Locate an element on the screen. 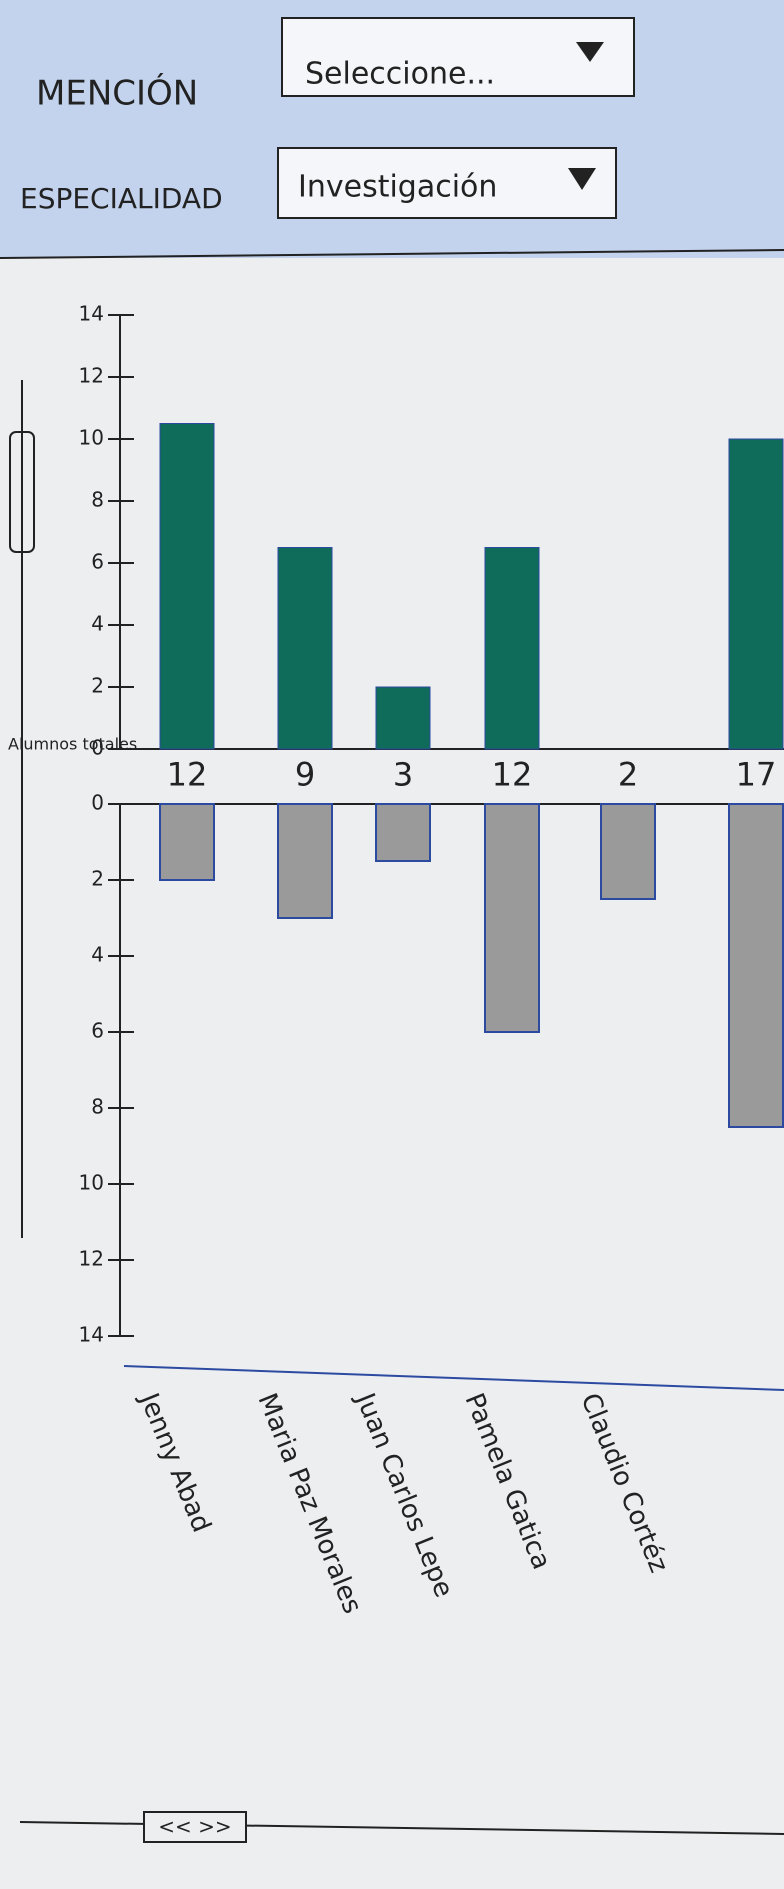  y2-tick-label: 2 is located at coordinates (97, 879).